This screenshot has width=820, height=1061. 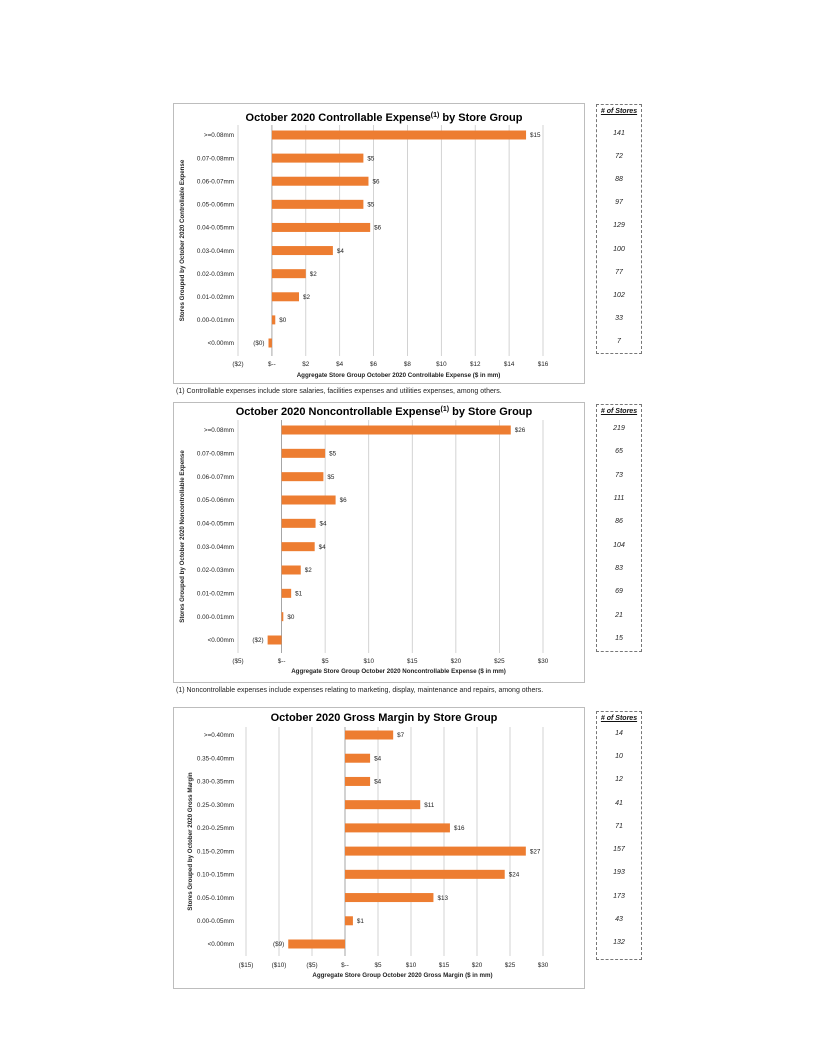 I want to click on store-count: 97, so click(x=619, y=203).